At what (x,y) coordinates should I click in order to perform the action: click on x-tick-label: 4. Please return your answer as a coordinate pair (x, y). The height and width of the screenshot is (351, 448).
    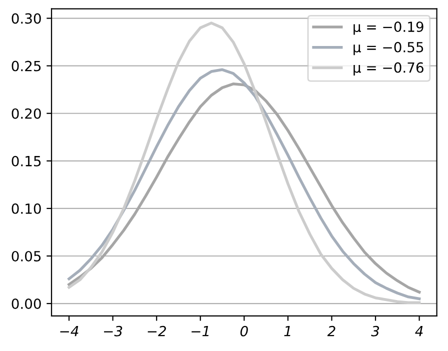
    Looking at the image, I should click on (419, 331).